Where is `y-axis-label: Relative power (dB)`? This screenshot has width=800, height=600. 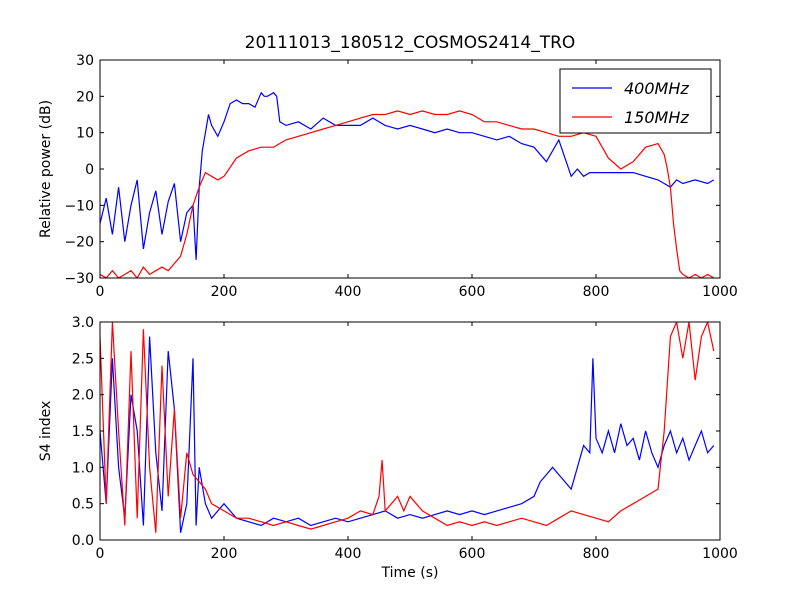 y-axis-label: Relative power (dB) is located at coordinates (46, 169).